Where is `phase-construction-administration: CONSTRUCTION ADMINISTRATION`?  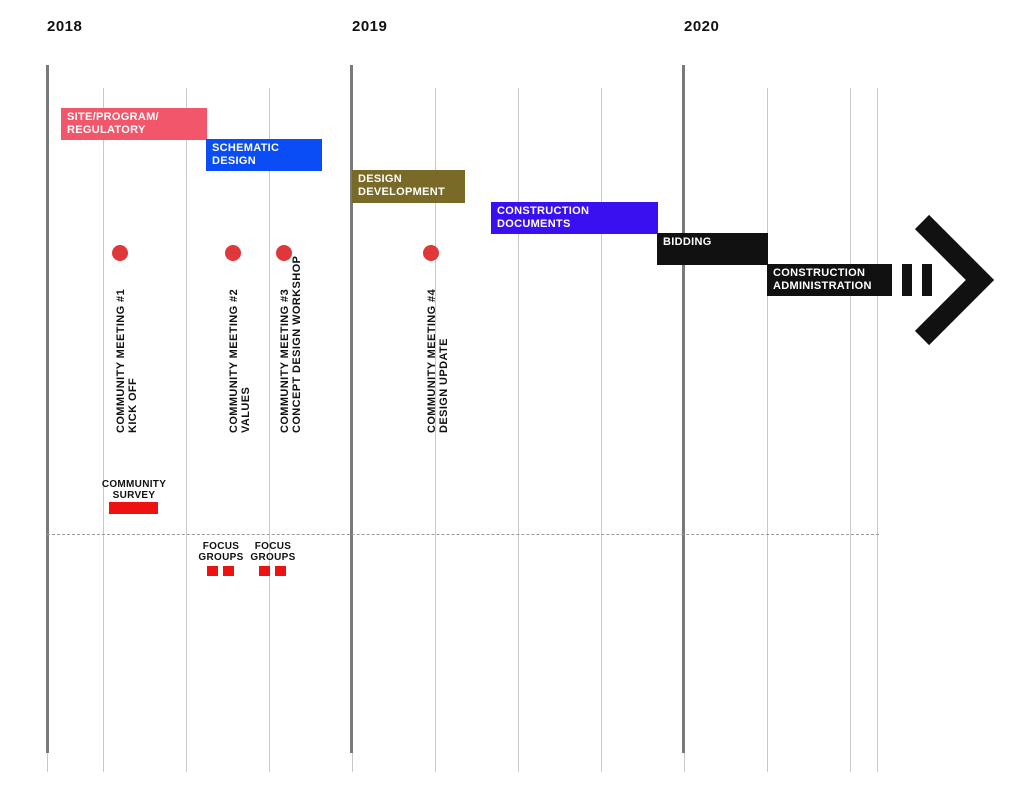 phase-construction-administration: CONSTRUCTION ADMINISTRATION is located at coordinates (829, 280).